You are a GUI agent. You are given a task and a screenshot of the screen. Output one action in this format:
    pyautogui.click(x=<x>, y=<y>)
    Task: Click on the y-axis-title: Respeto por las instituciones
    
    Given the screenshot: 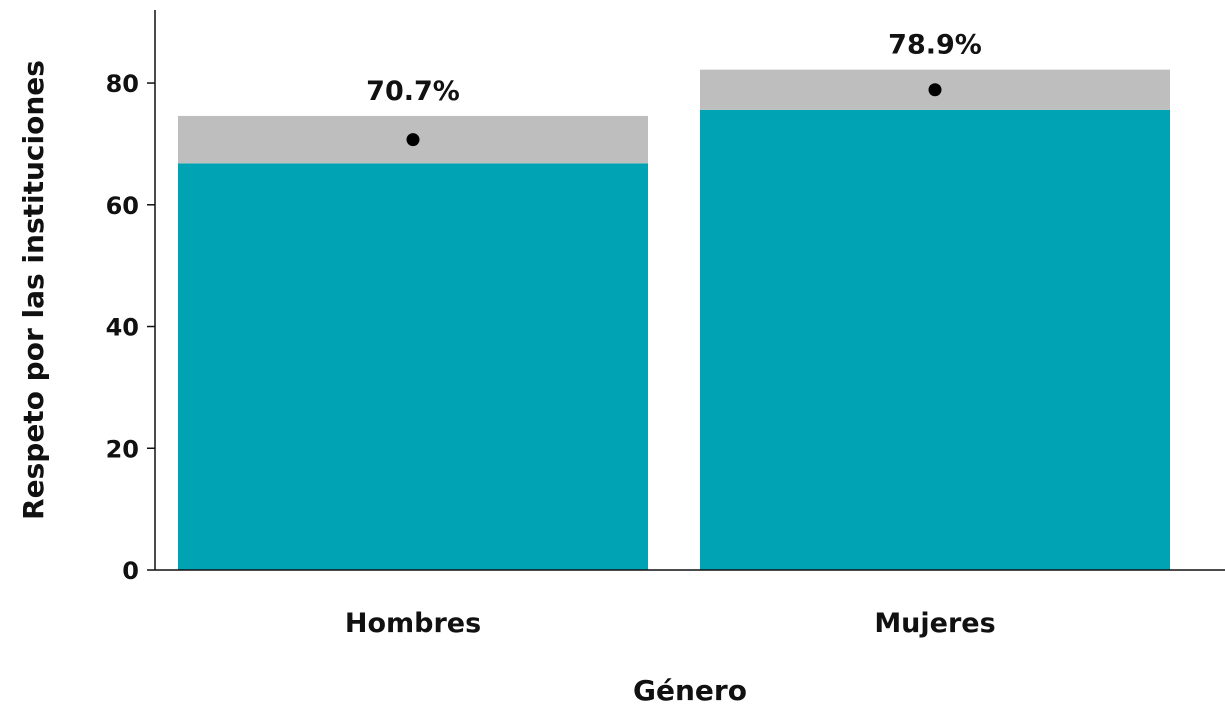 What is the action you would take?
    pyautogui.click(x=33, y=290)
    